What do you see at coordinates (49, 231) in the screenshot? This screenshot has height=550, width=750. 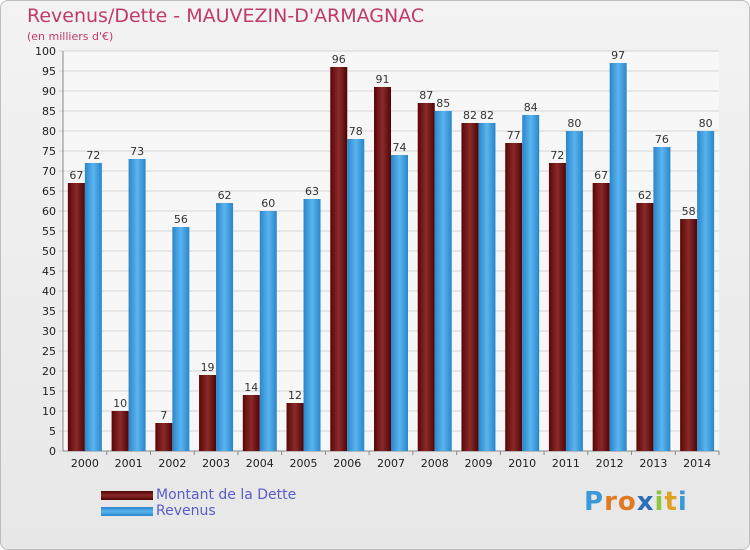 I see `y-tick-label: 55` at bounding box center [49, 231].